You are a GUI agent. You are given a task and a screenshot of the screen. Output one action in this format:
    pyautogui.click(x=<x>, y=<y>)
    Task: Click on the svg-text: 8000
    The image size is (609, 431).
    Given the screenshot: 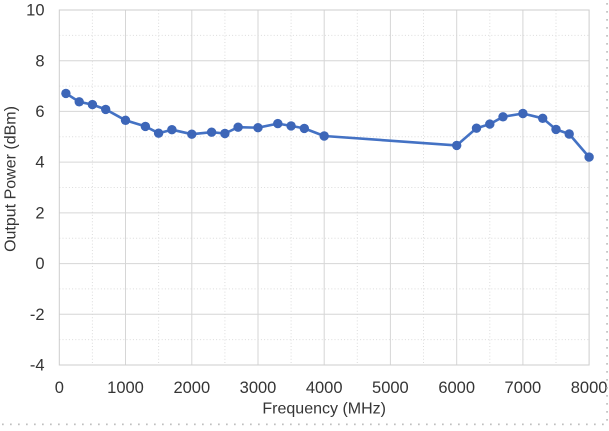 What is the action you would take?
    pyautogui.click(x=589, y=388)
    